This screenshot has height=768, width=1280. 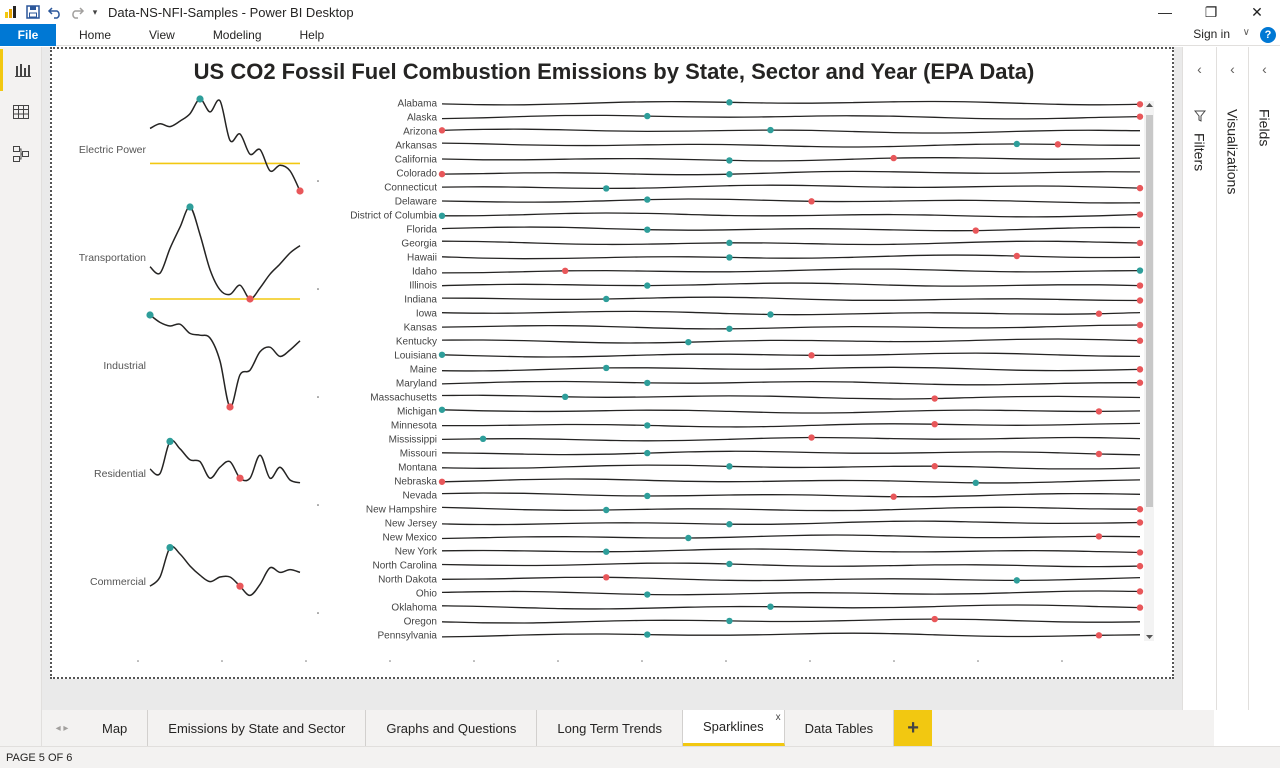 I want to click on help-icon: ?, so click(x=1268, y=35).